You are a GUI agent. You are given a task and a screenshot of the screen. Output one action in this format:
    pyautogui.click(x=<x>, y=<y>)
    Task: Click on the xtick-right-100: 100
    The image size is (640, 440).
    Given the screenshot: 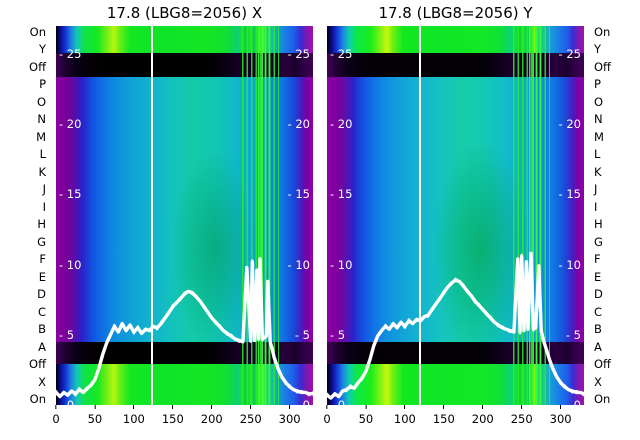 What is the action you would take?
    pyautogui.click(x=405, y=415)
    